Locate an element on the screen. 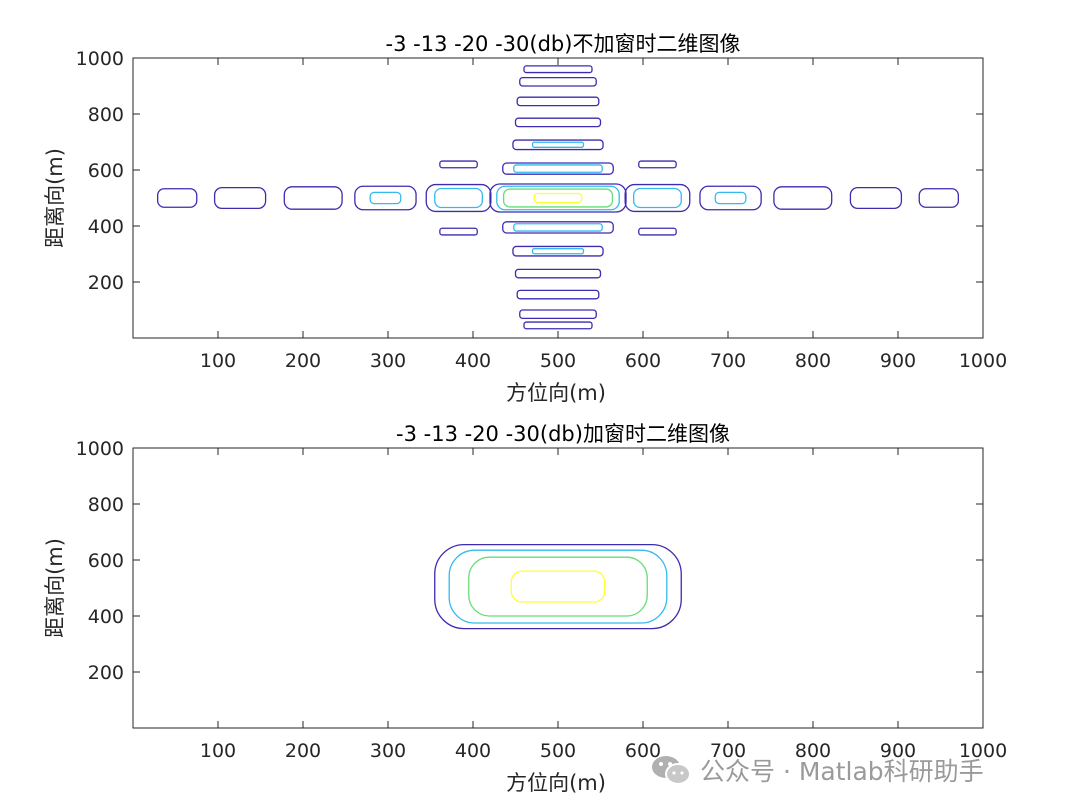 Image resolution: width=1080 pixels, height=812 pixels. chart-title: -3 -13 -20 -30(db)加窗时二维图像 is located at coordinates (563, 434).